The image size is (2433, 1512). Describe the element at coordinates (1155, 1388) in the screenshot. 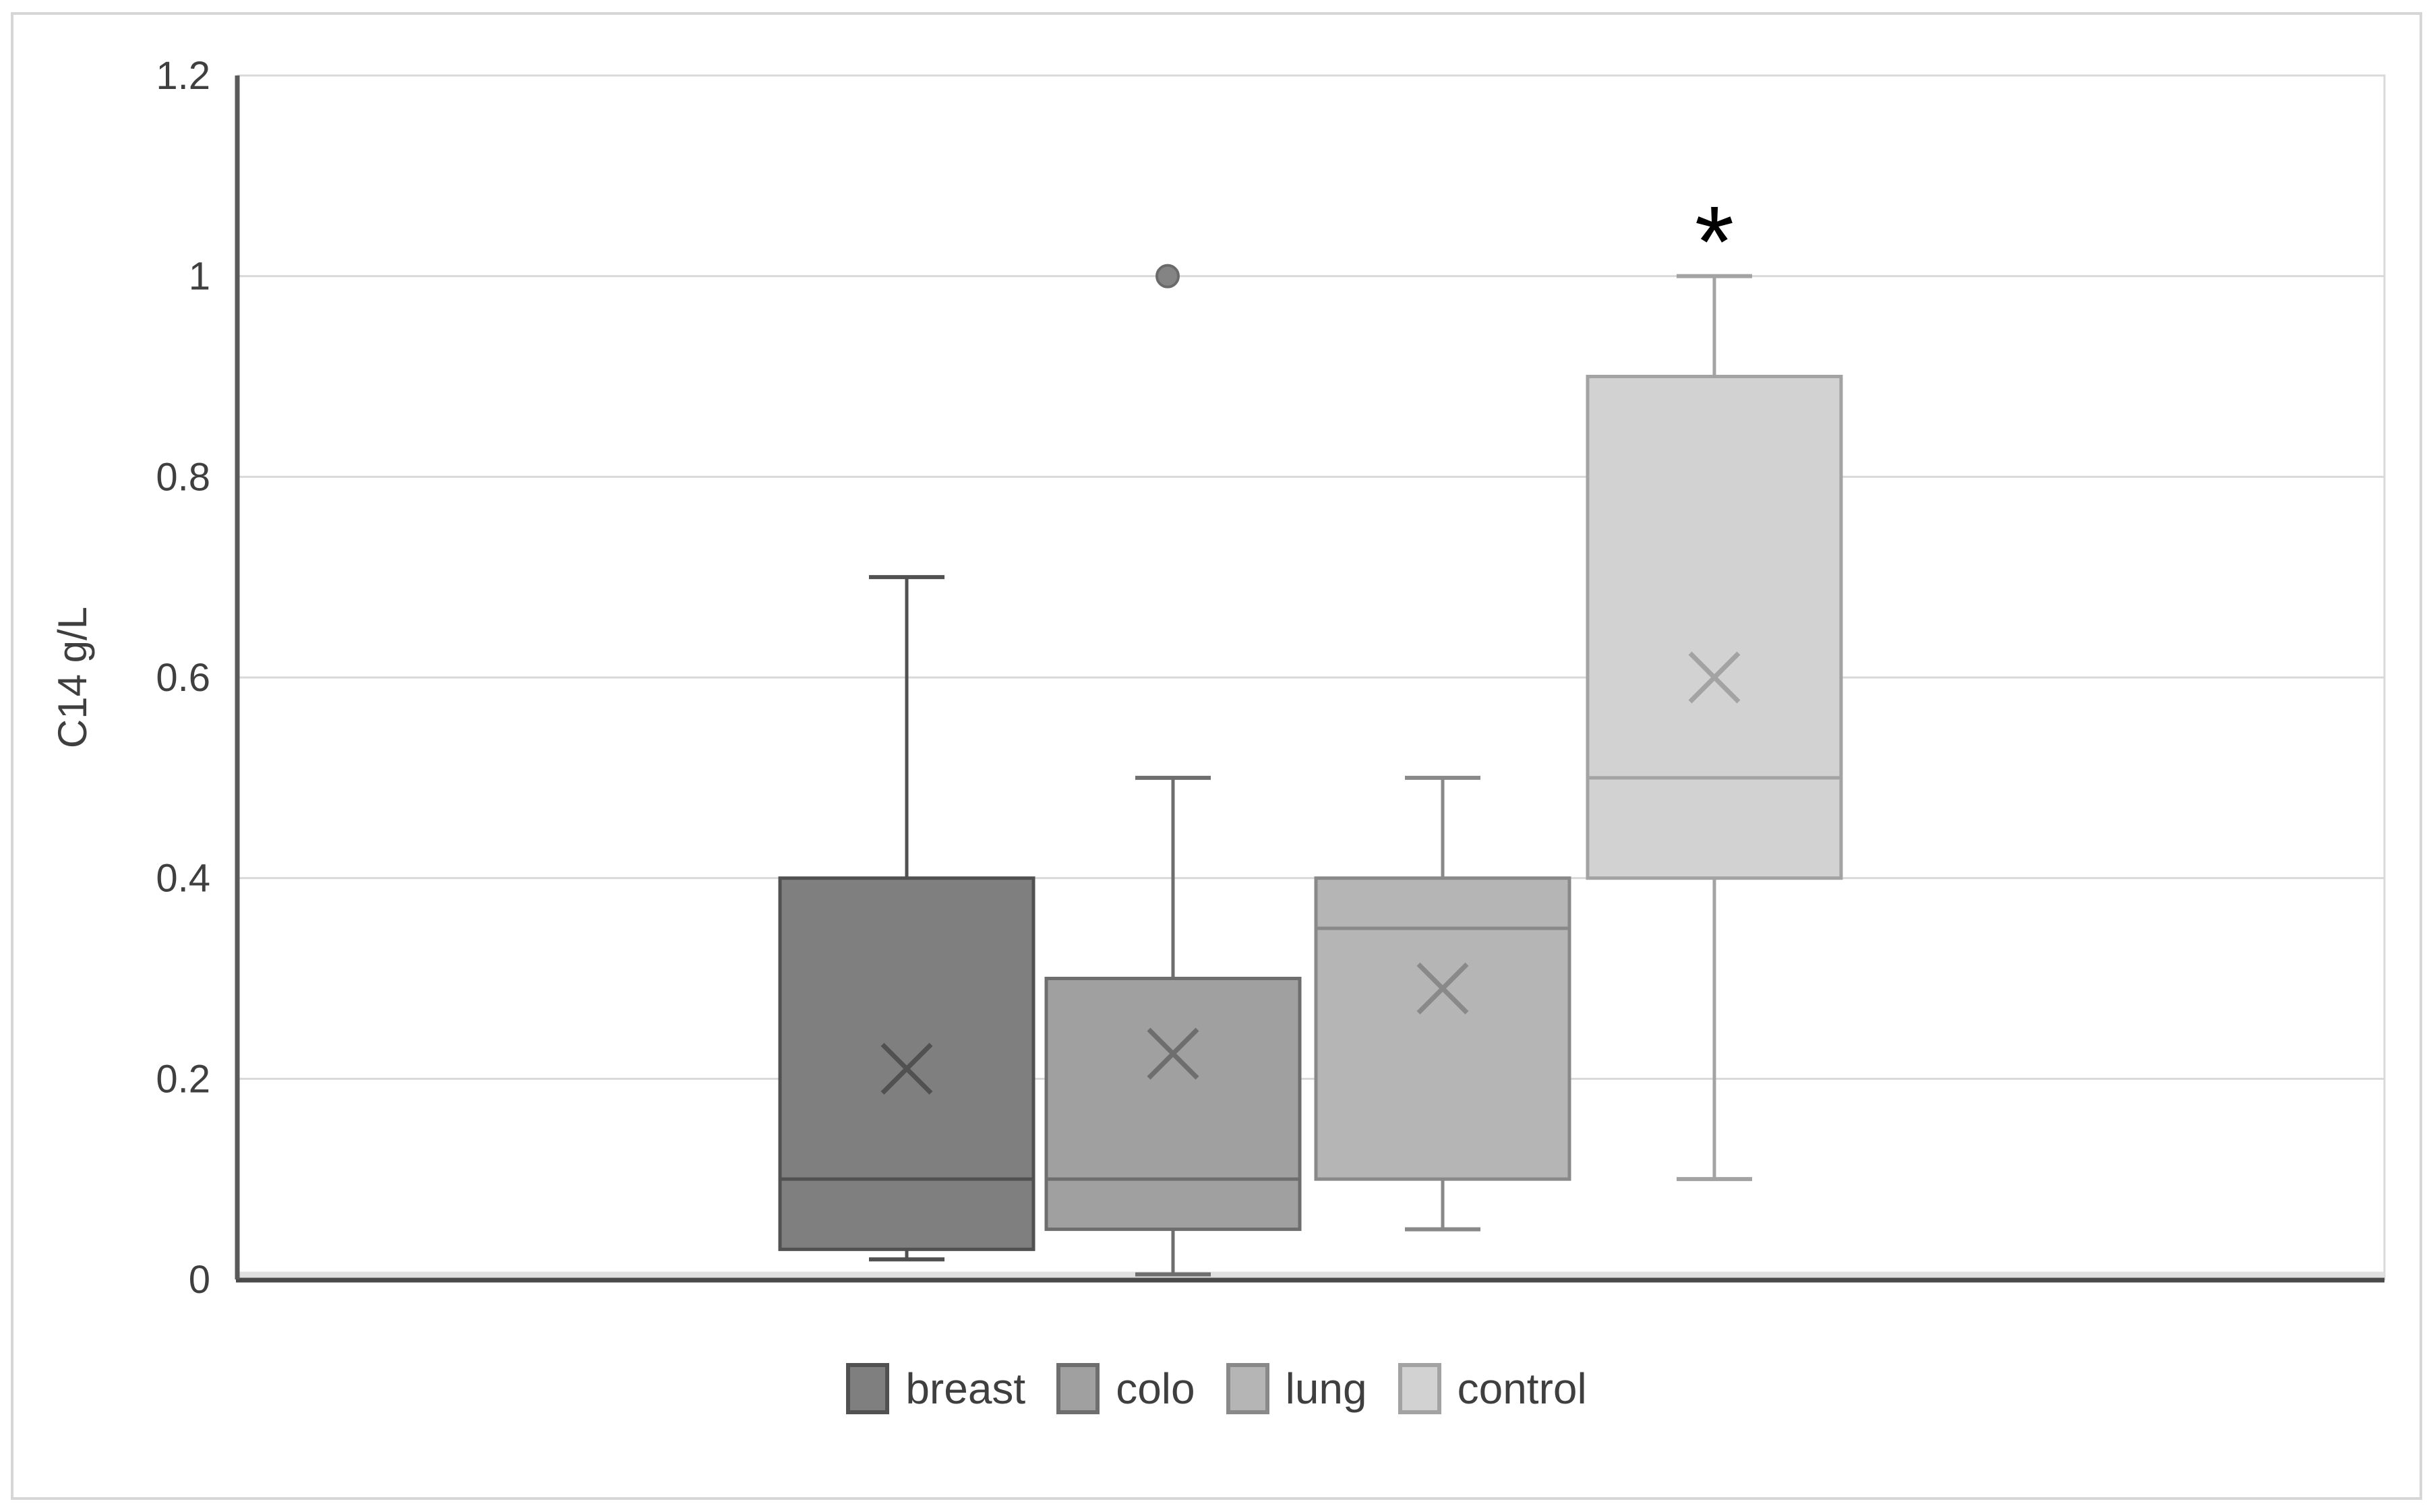

I see `legend-label-colo: colo` at that location.